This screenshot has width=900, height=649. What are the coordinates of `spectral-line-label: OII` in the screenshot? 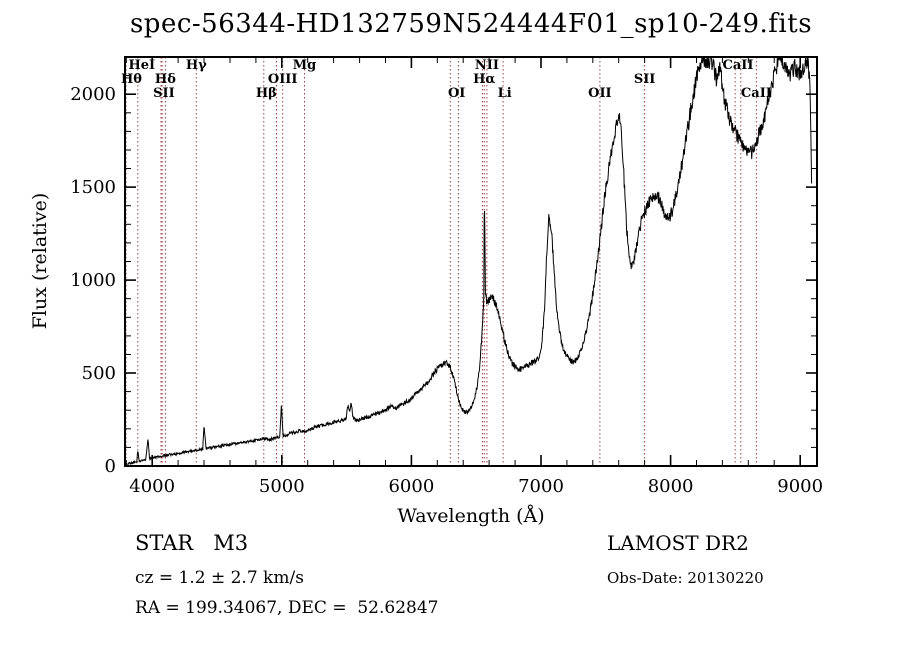 It's located at (600, 93).